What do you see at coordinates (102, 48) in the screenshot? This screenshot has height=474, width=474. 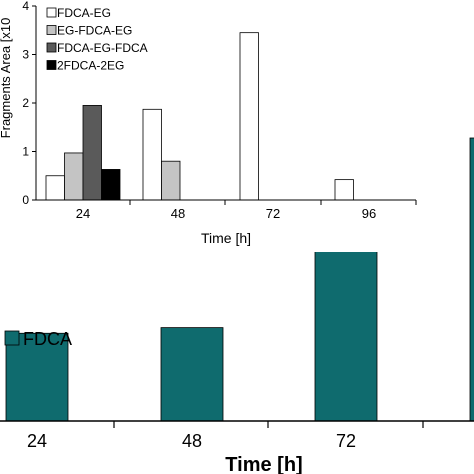 I see `inset-legend-label-fdca-eg-fdca: FDCA-EG-FDCA` at bounding box center [102, 48].